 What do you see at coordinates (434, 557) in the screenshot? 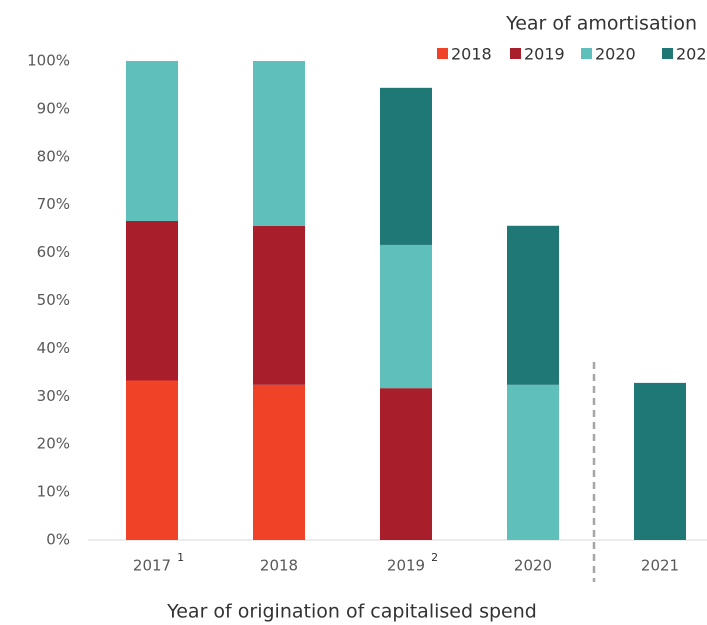
I see `footnote-marker: 2` at bounding box center [434, 557].